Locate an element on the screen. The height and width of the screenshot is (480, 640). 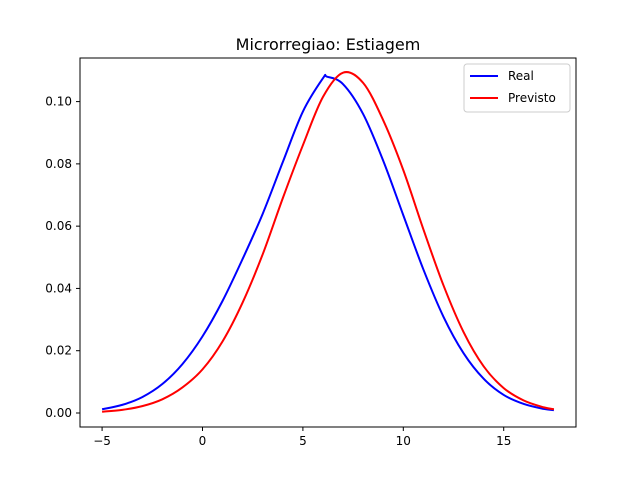
chart-title: Microrregiao: Estiagem is located at coordinates (328, 44).